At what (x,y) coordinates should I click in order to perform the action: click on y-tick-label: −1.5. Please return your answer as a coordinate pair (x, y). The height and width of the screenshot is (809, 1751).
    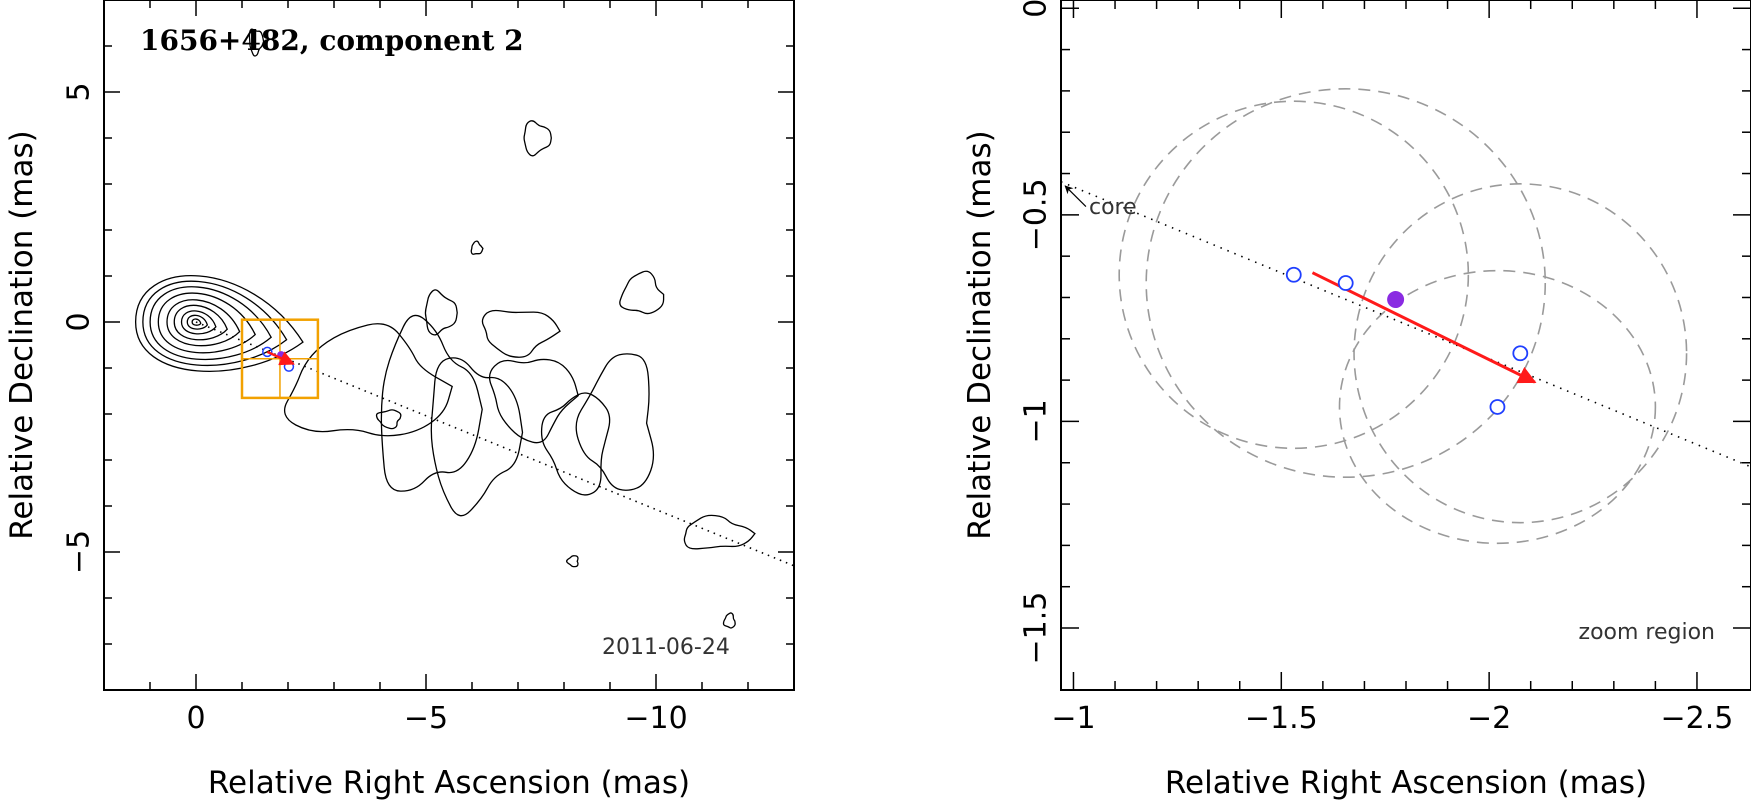
    Looking at the image, I should click on (1036, 628).